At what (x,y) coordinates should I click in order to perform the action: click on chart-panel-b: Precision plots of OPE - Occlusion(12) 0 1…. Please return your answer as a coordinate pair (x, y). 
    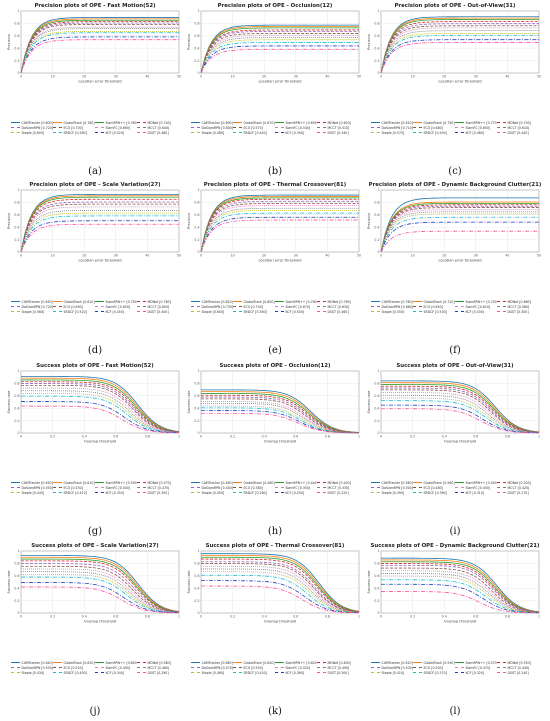
    Looking at the image, I should click on (275, 91).